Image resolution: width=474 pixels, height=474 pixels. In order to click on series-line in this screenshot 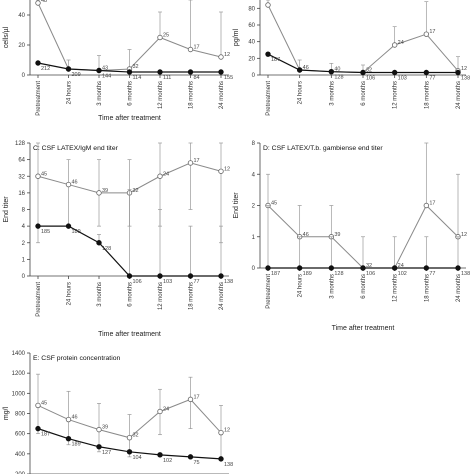, I will do `click(363, 39)`.